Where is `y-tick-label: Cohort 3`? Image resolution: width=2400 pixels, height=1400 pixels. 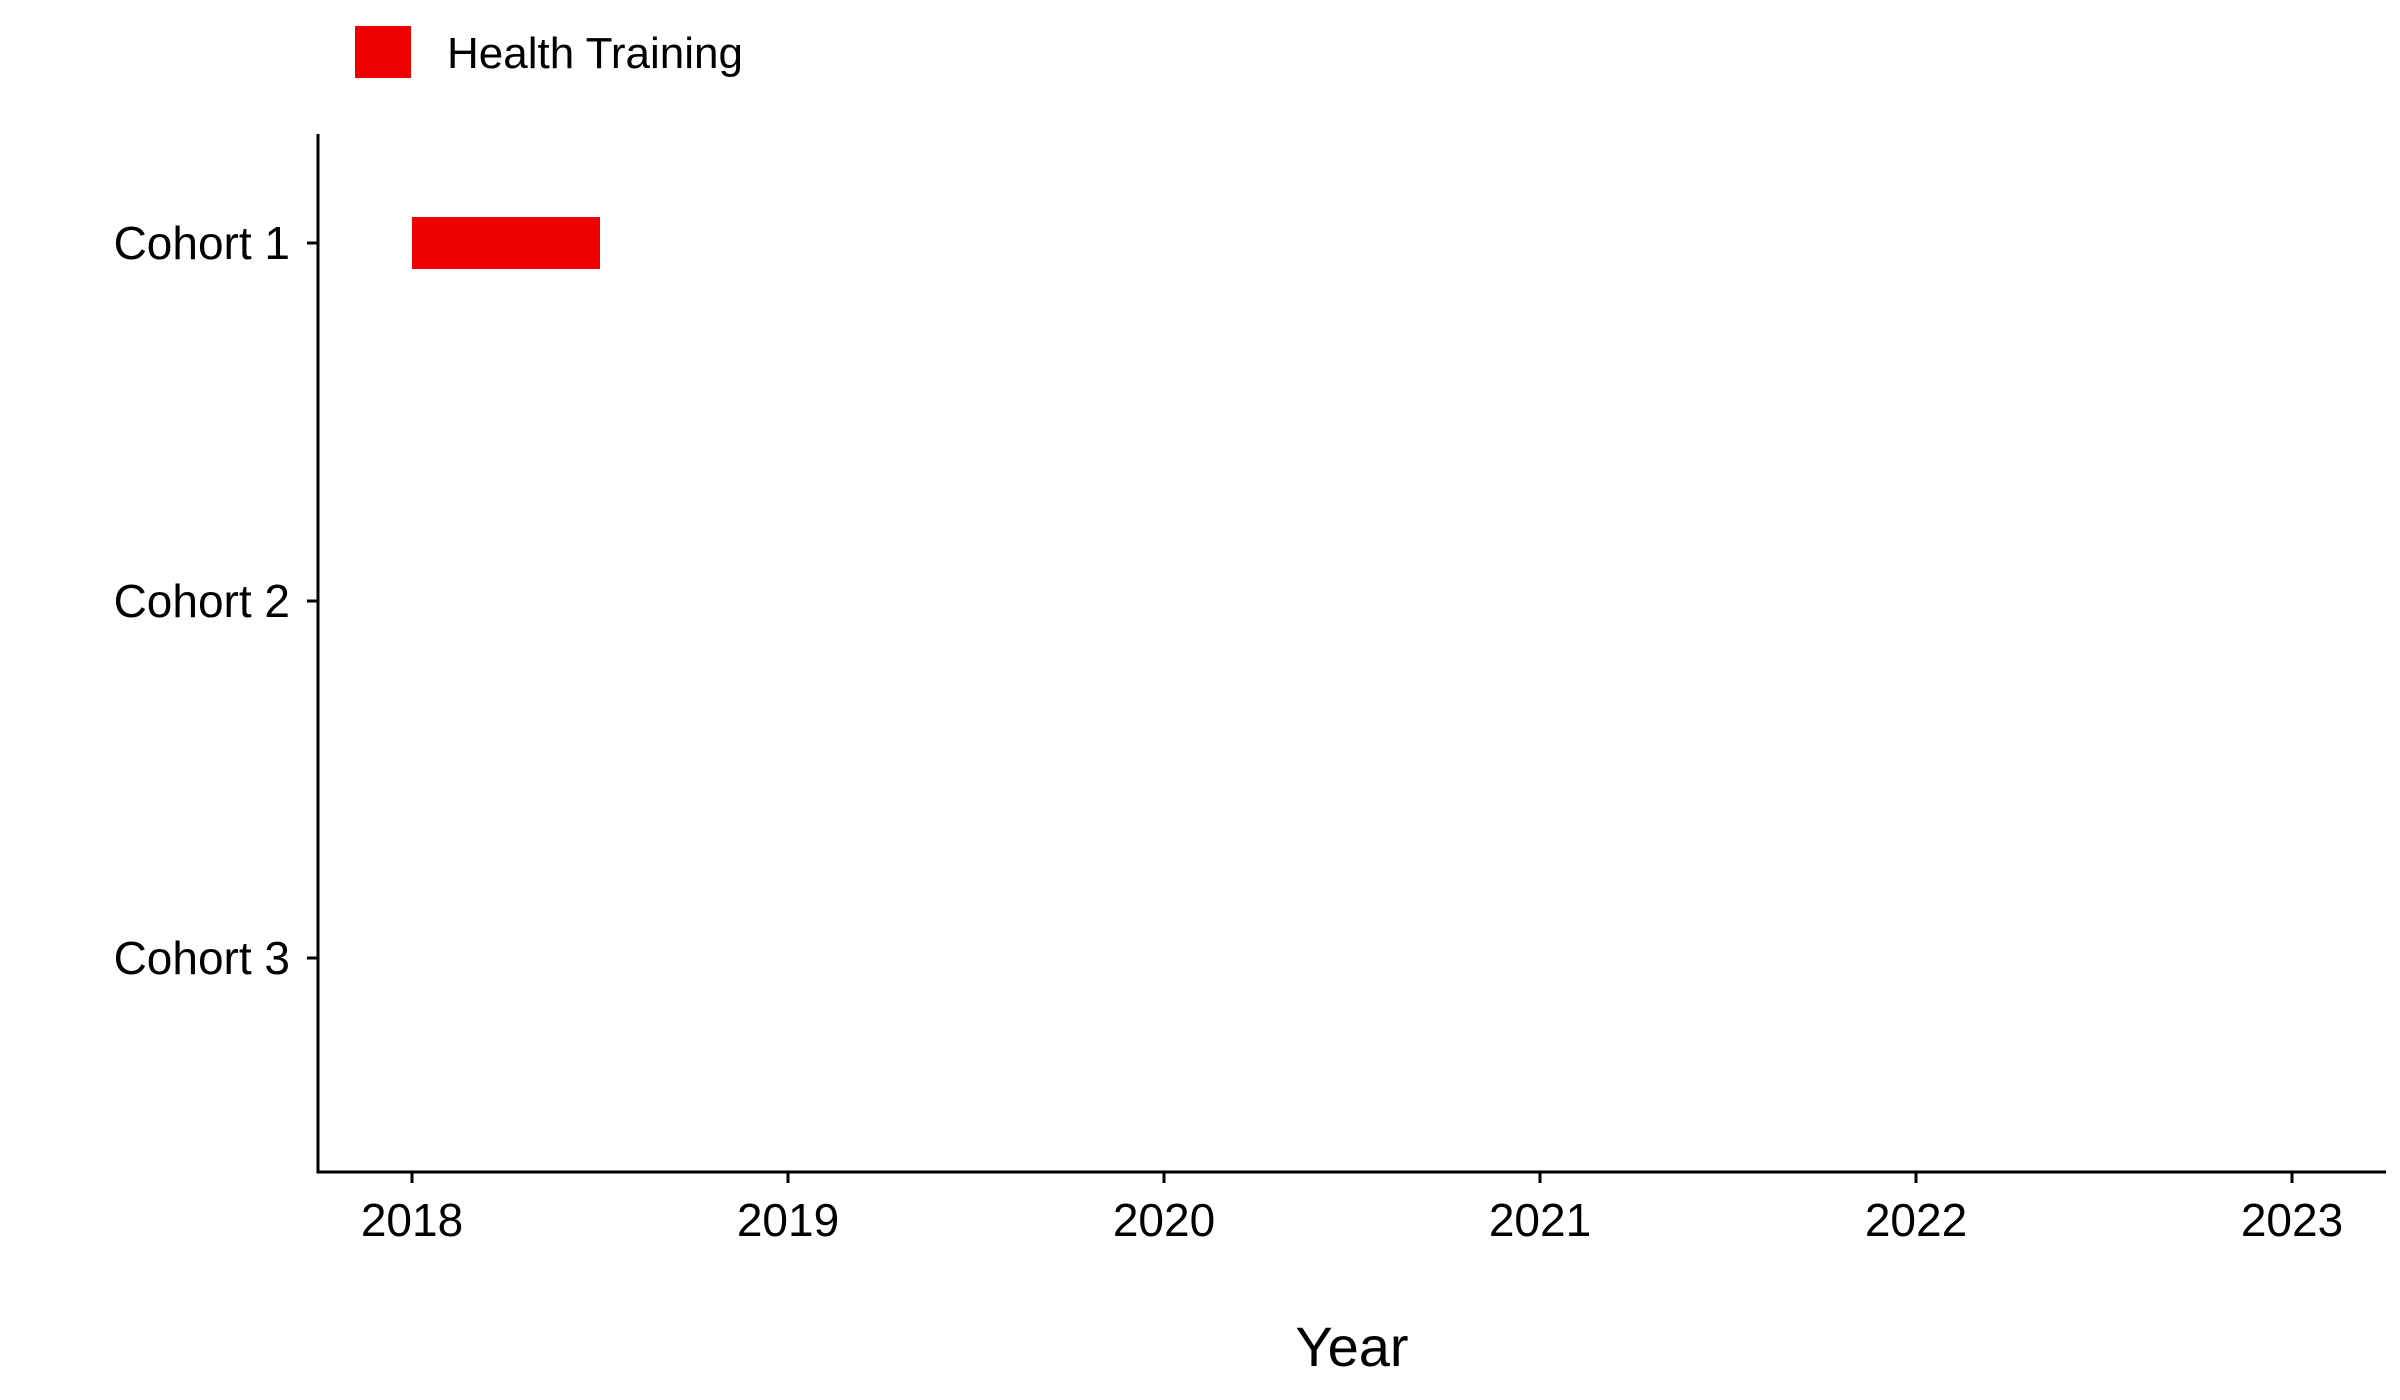 y-tick-label: Cohort 3 is located at coordinates (202, 958).